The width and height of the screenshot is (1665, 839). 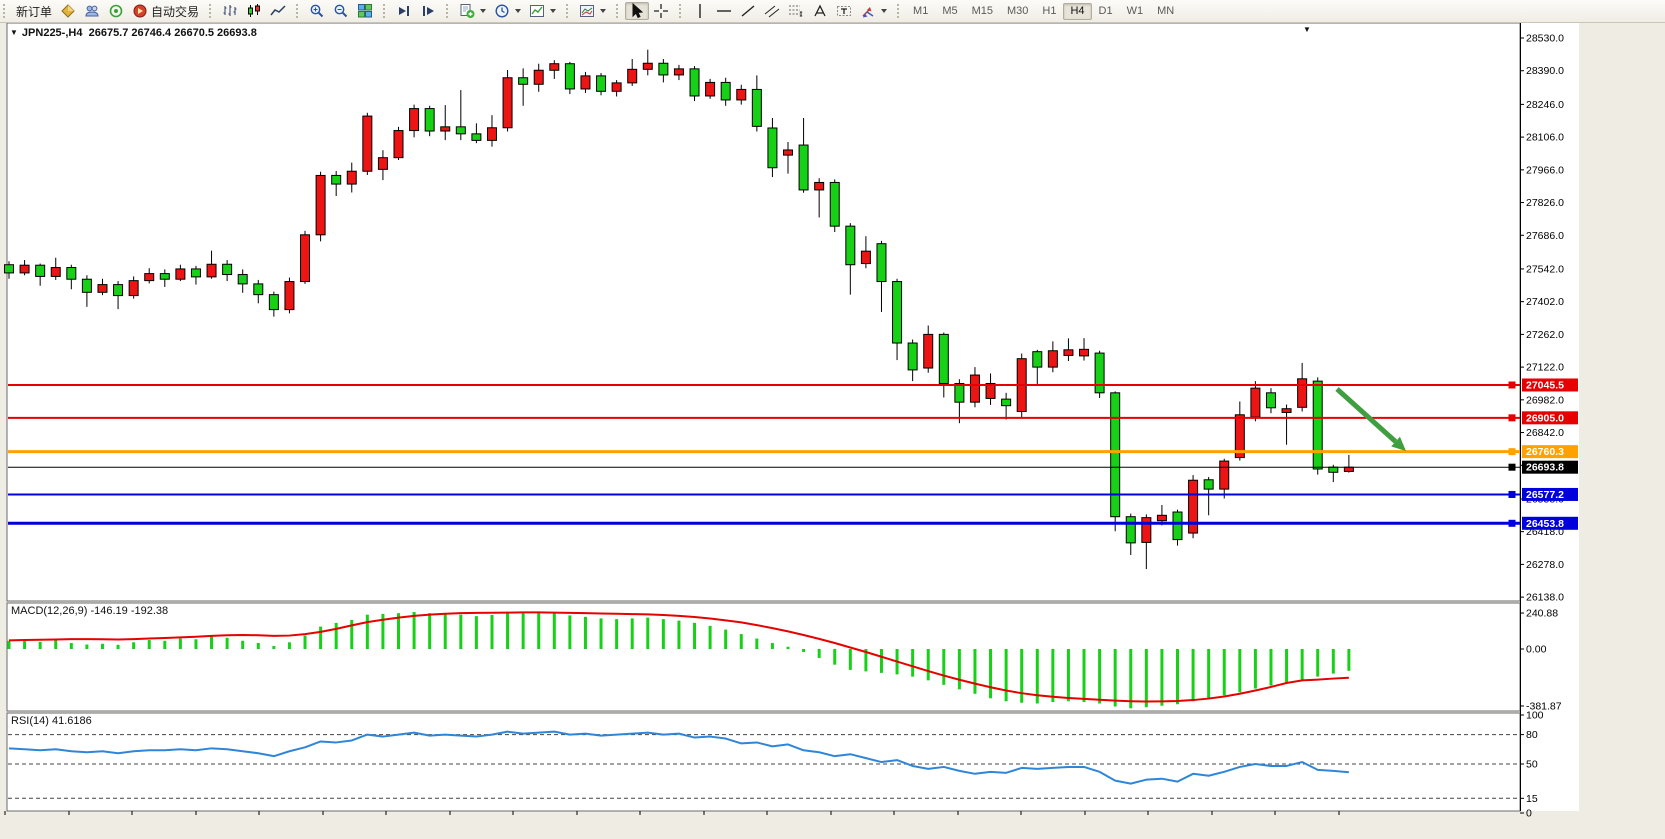 I want to click on new-order-button-label: 新订单, so click(x=34, y=11).